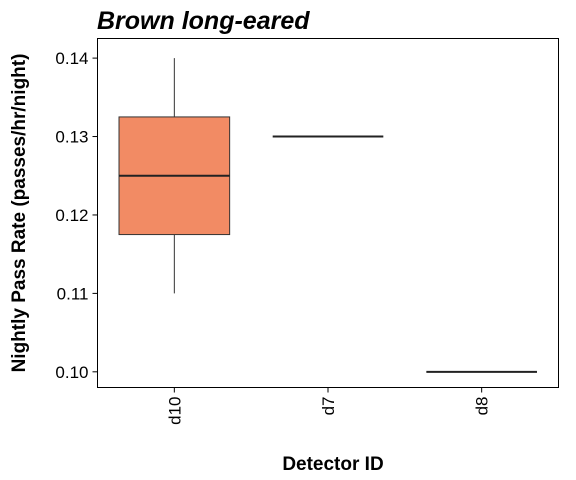 The height and width of the screenshot is (480, 576). I want to click on x-axis: d10 d7 d8, so click(328, 406).